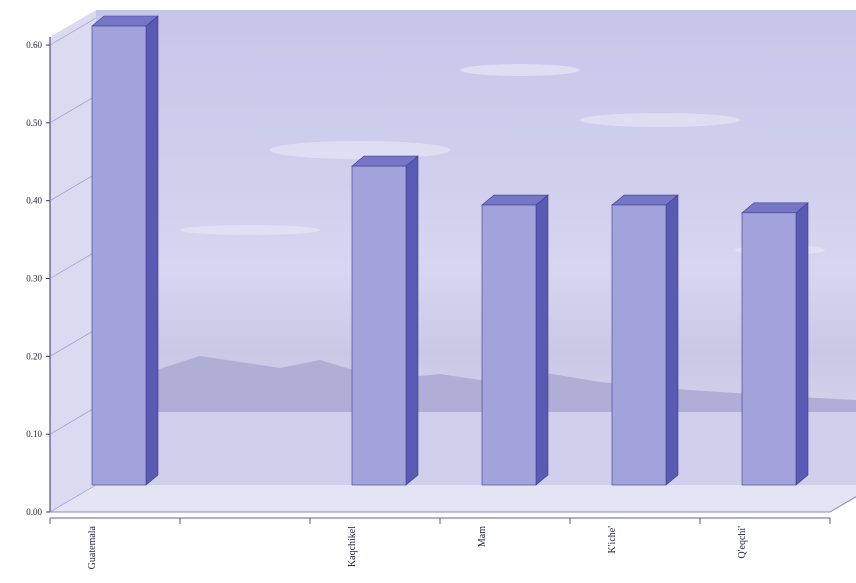 This screenshot has height=583, width=856. I want to click on floor, so click(453, 498).